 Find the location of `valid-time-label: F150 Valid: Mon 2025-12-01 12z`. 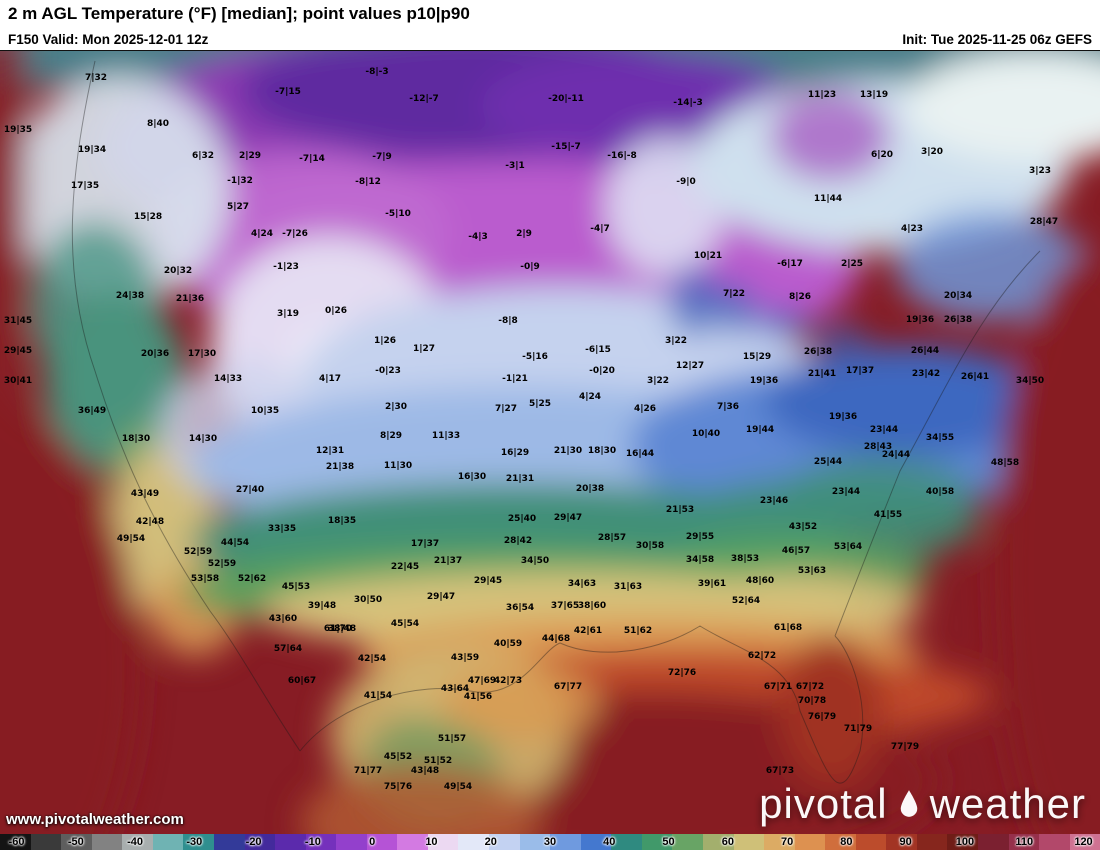

valid-time-label: F150 Valid: Mon 2025-12-01 12z is located at coordinates (108, 39).